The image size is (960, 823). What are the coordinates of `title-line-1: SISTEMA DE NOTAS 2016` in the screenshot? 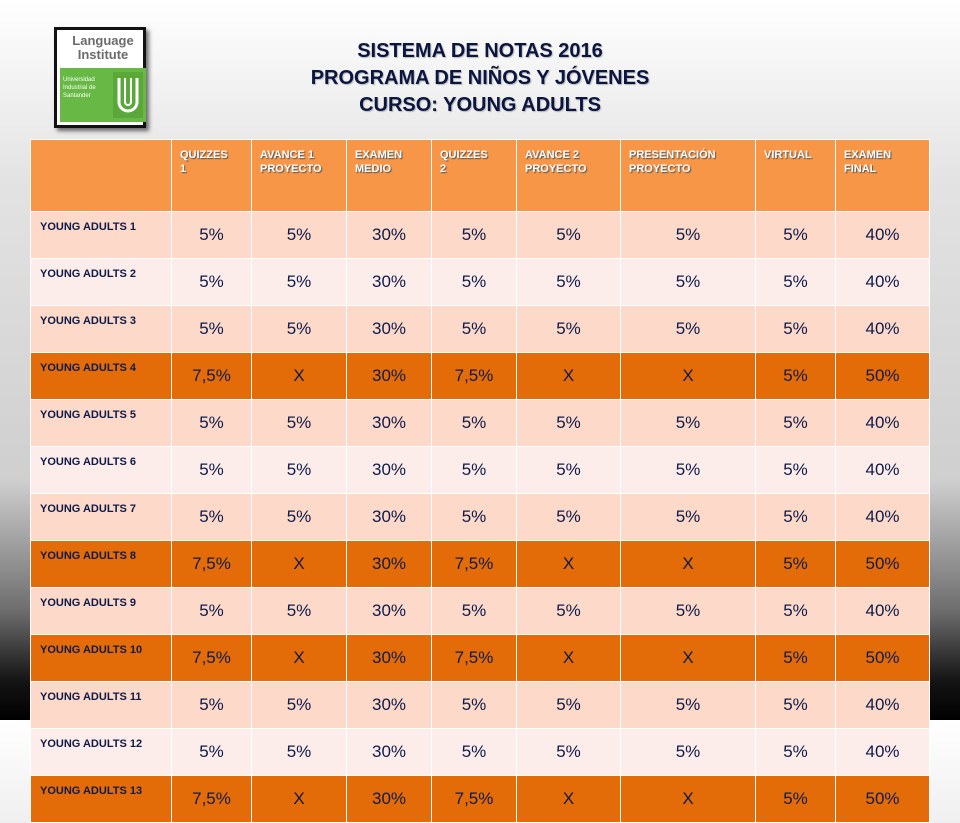 It's located at (480, 51).